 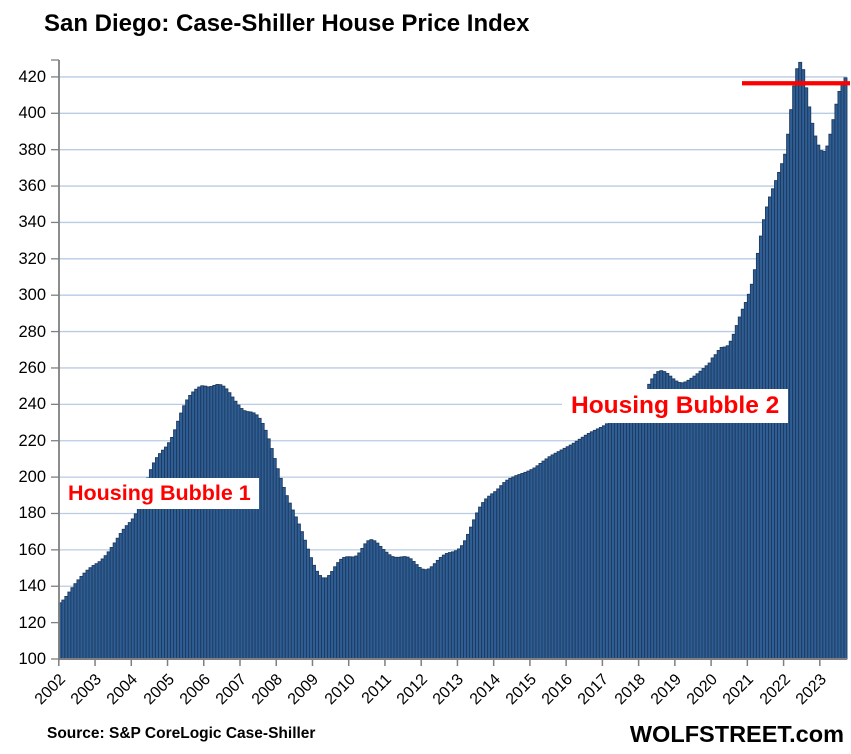 I want to click on y-axis-label: 200, so click(x=32, y=477).